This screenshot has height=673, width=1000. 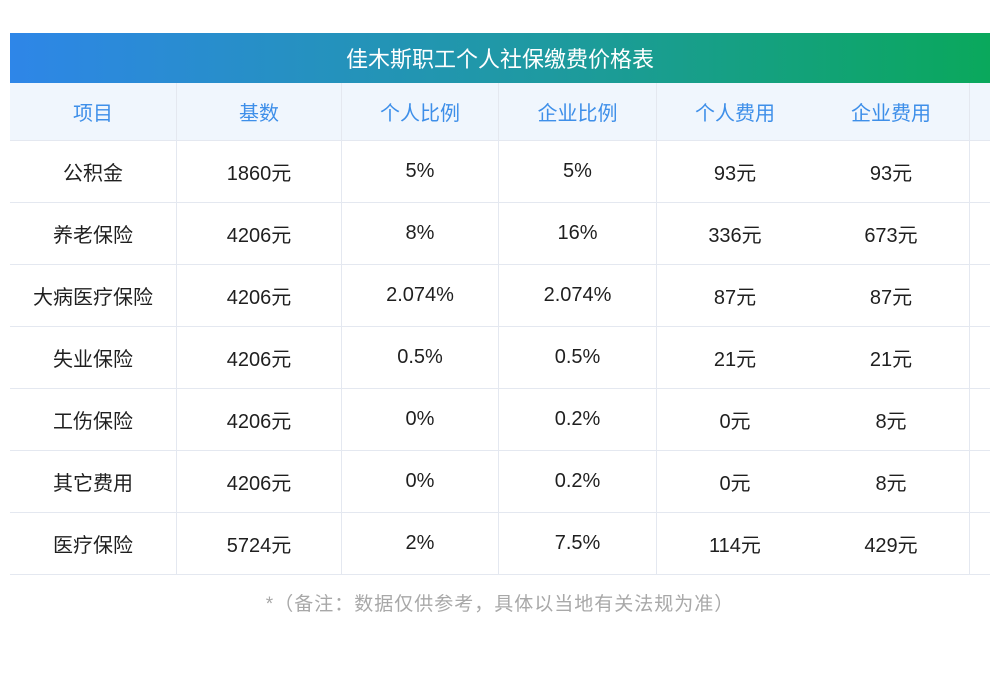 I want to click on cell-company-rate: 5%, so click(x=578, y=171).